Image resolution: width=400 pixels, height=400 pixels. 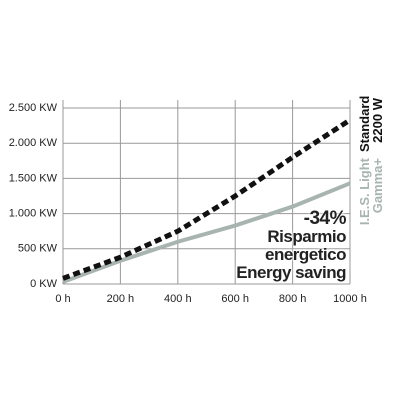 I want to click on y-tick-label: 2.500 KW, so click(x=33, y=108).